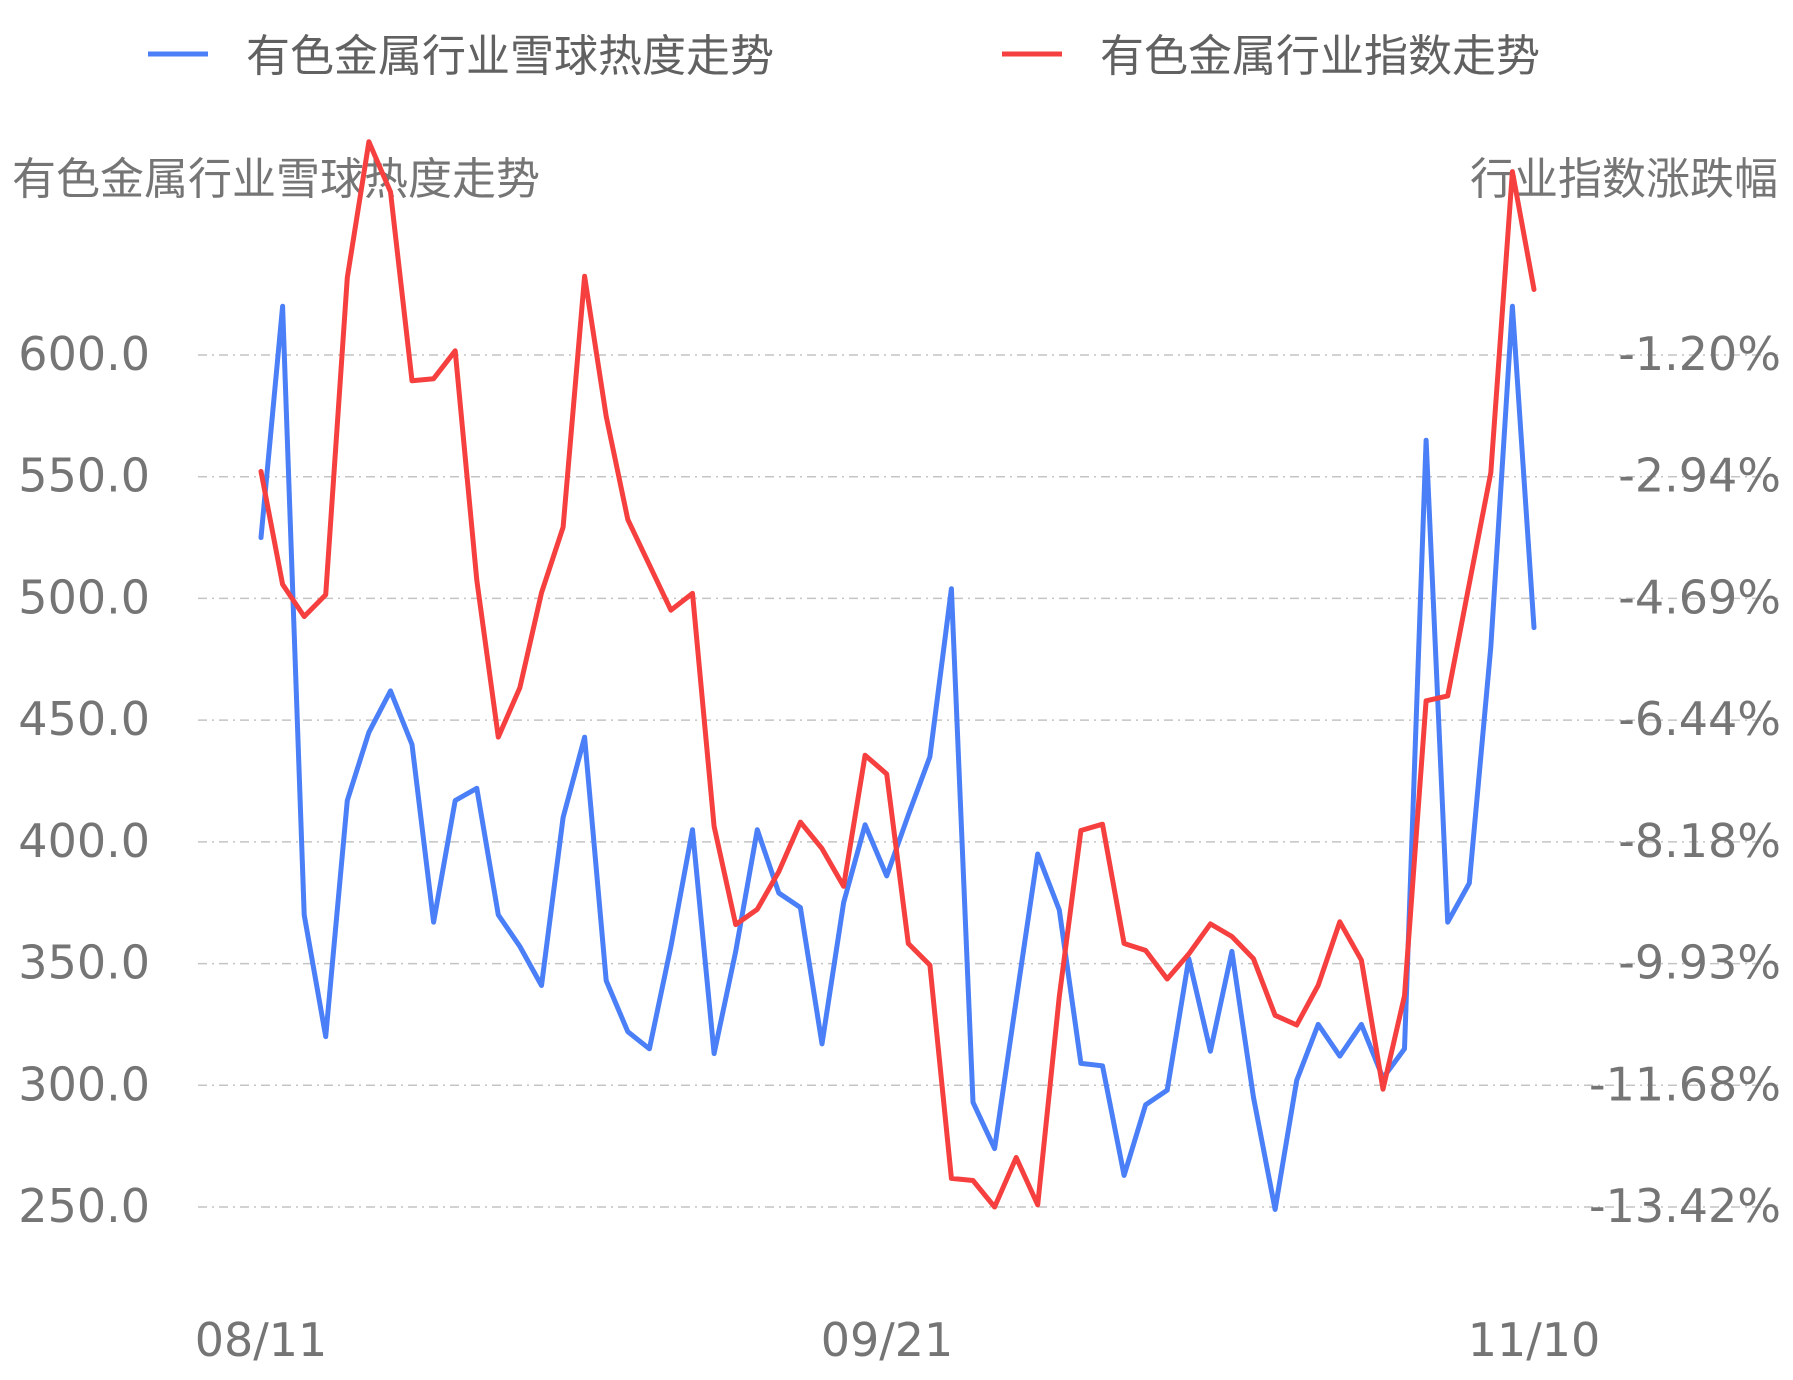  I want to click on x-axis-ticks: 08/11 09/21 11/10, so click(898, 1340).